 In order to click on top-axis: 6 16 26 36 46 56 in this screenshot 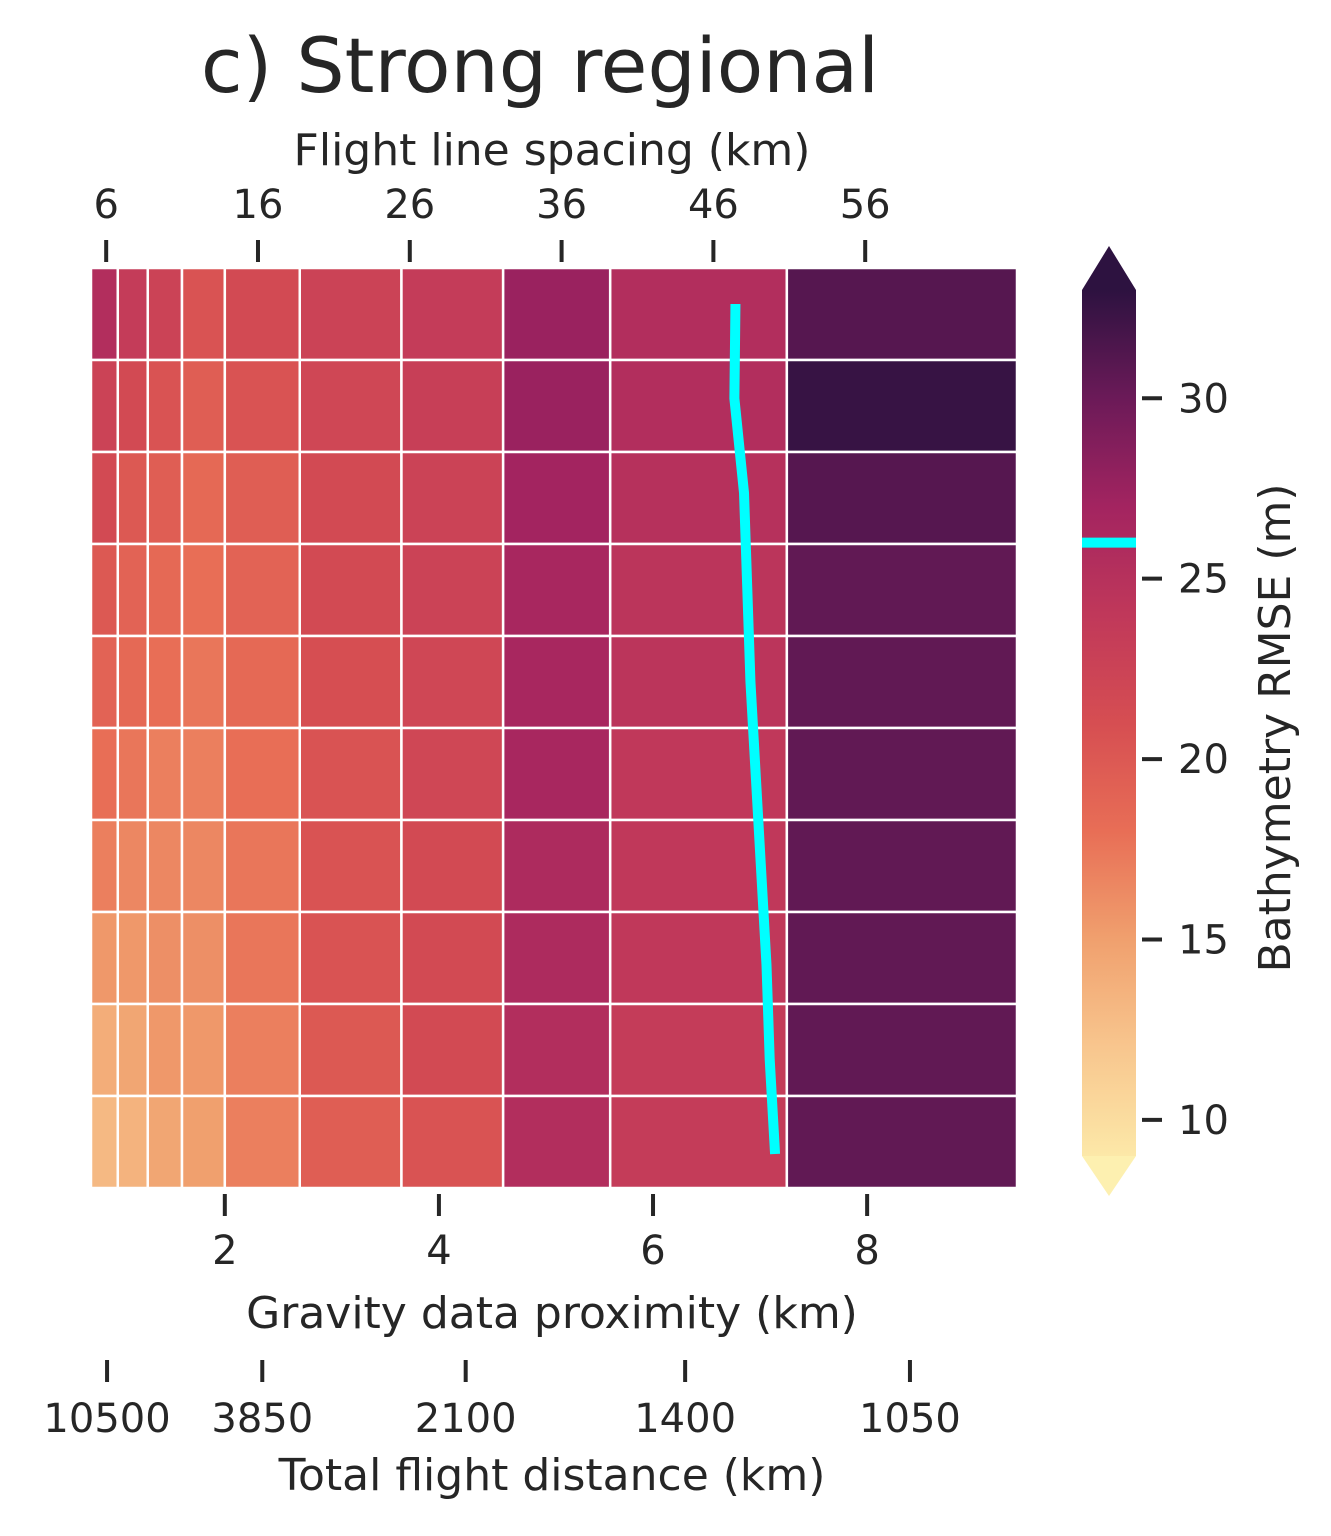, I will do `click(492, 222)`.